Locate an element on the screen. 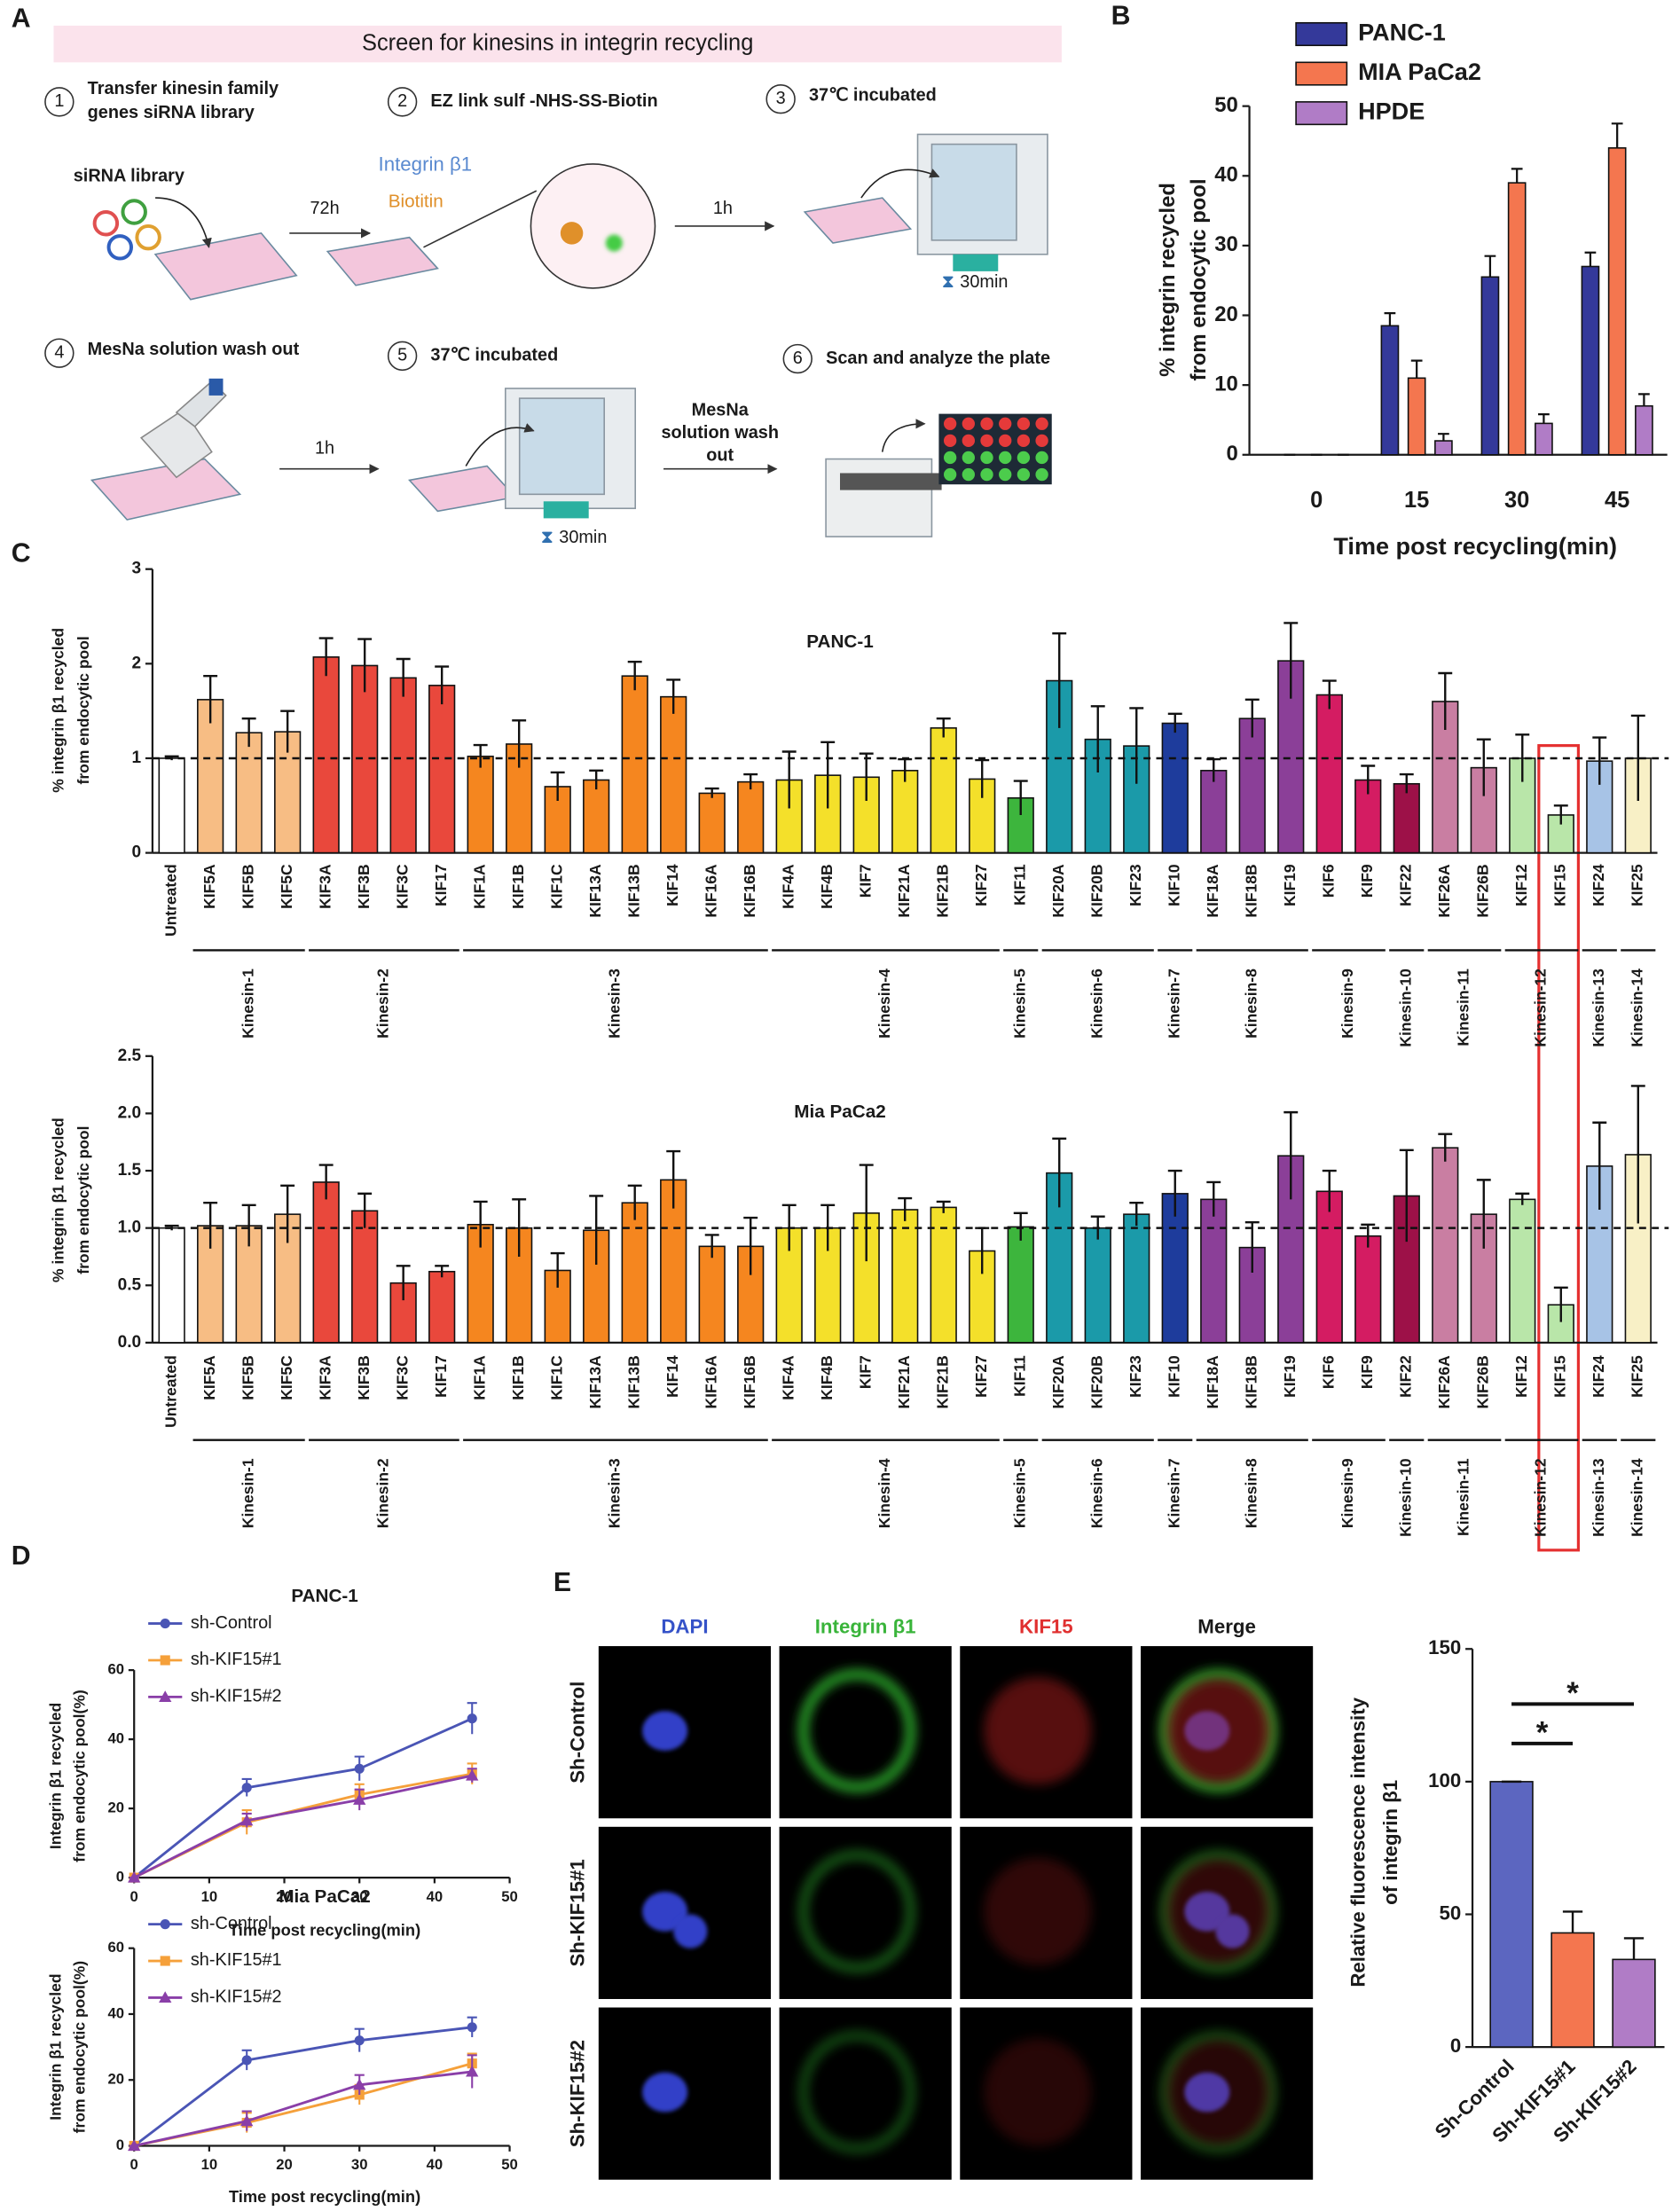  panel-label: B is located at coordinates (1121, 15).